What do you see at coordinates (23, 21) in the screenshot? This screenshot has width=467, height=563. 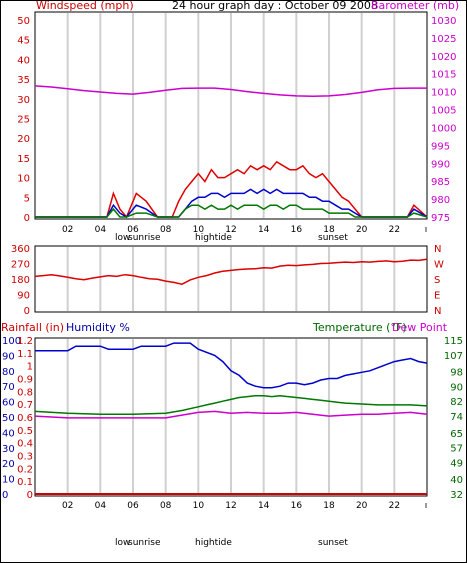 I see `wind-y-tick: 50` at bounding box center [23, 21].